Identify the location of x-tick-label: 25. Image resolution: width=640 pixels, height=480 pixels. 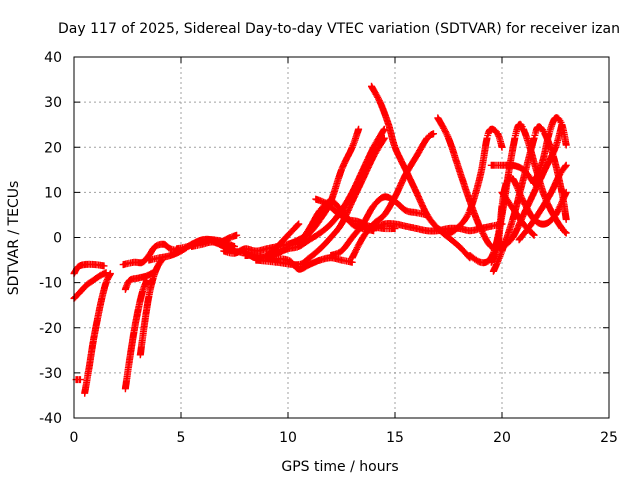
(609, 438).